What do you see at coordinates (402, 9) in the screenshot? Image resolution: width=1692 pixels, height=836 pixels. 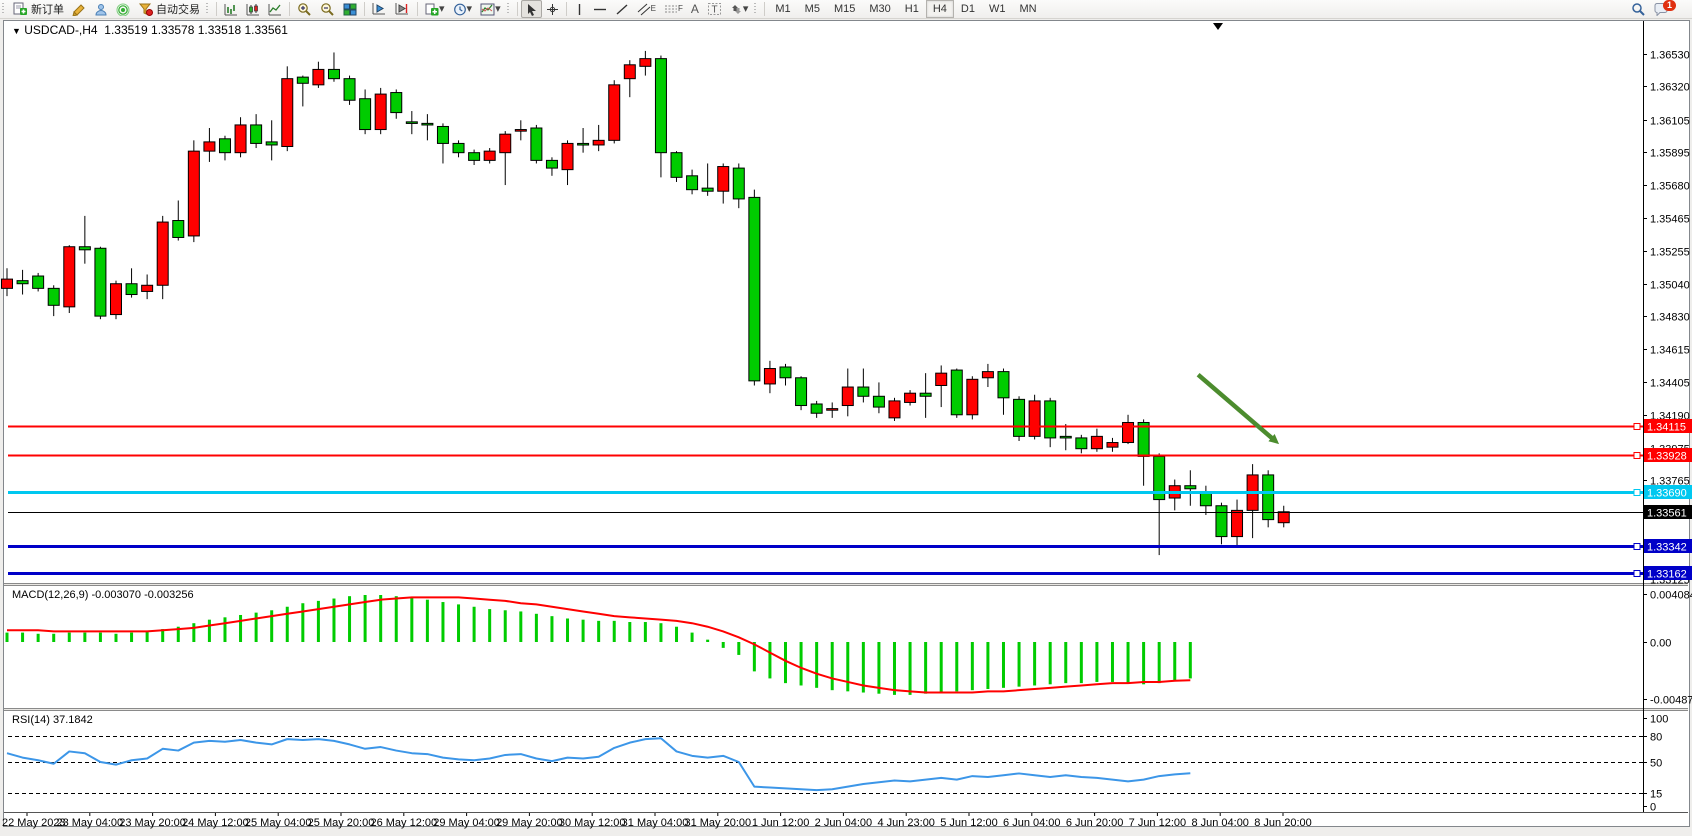 I see `chart-shift-button` at bounding box center [402, 9].